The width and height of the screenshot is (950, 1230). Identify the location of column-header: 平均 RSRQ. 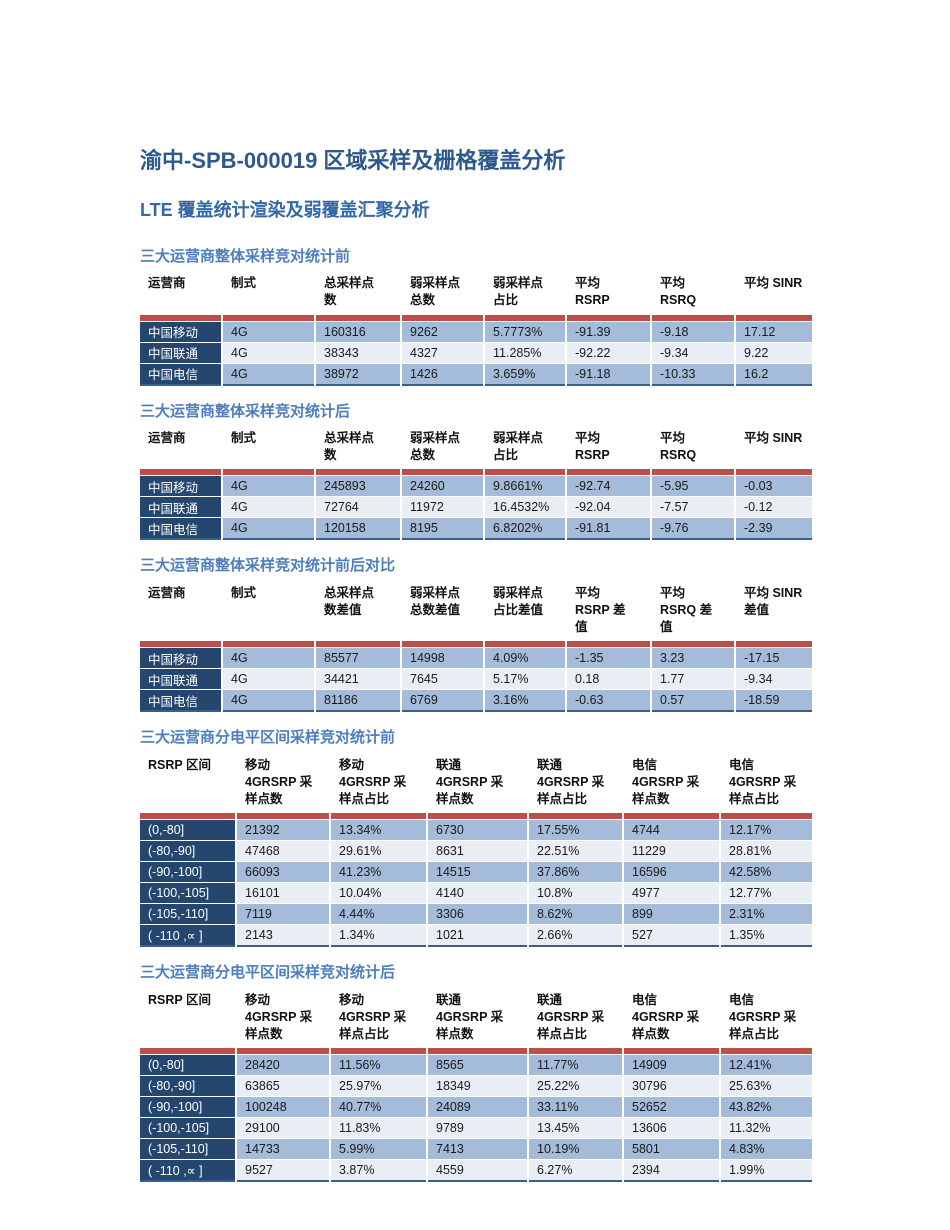
(693, 447).